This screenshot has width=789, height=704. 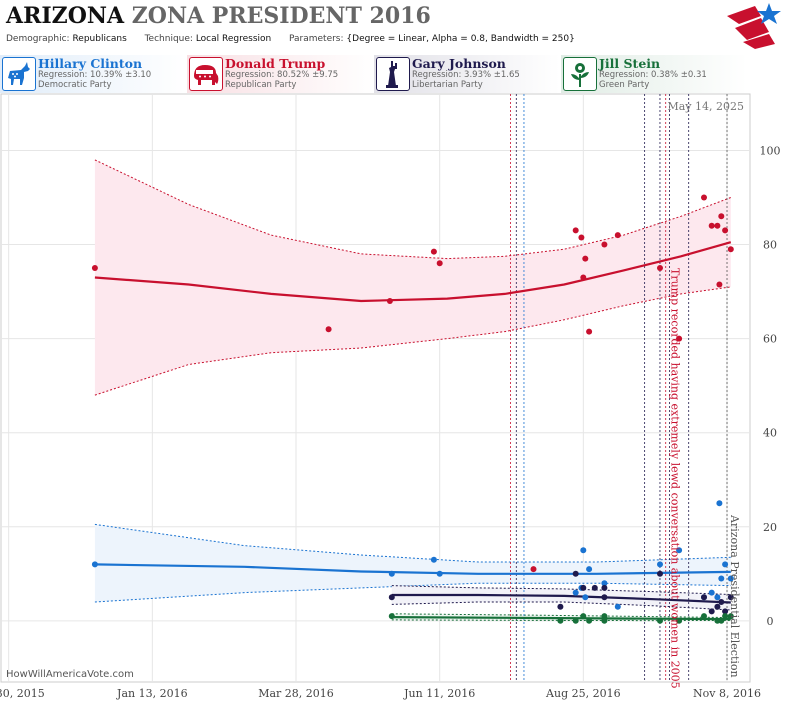 What do you see at coordinates (630, 63) in the screenshot?
I see `candidate-name: Jill Stein` at bounding box center [630, 63].